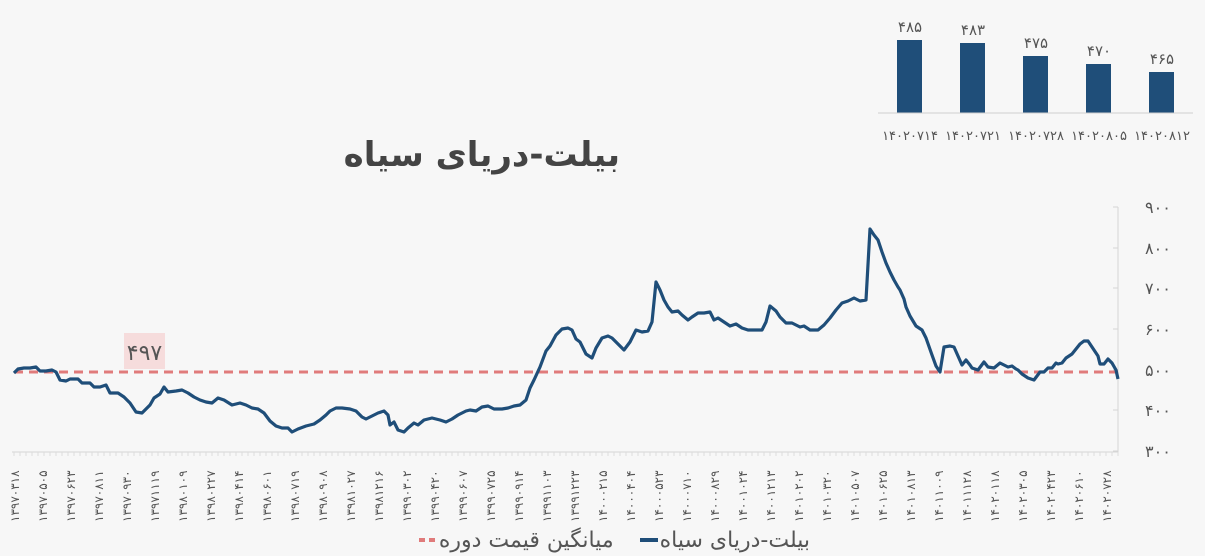 The width and height of the screenshot is (1205, 556). Describe the element at coordinates (743, 496) in the screenshot. I see `x-tick-label: ۱۴۰۰۱۰۲۴` at that location.